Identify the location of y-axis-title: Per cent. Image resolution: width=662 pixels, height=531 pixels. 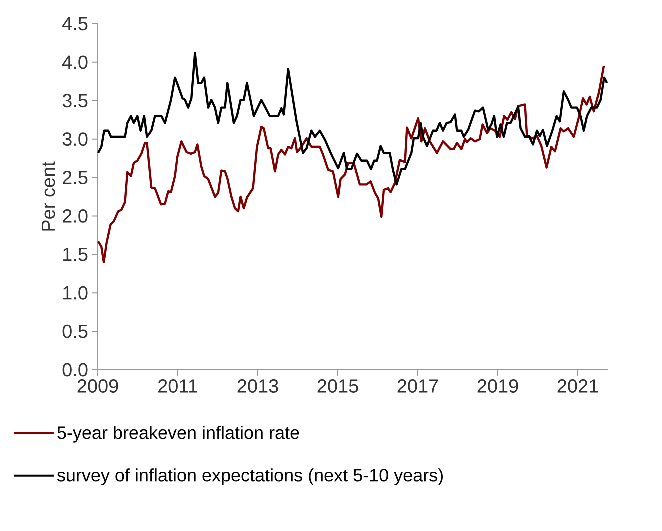
(49, 196).